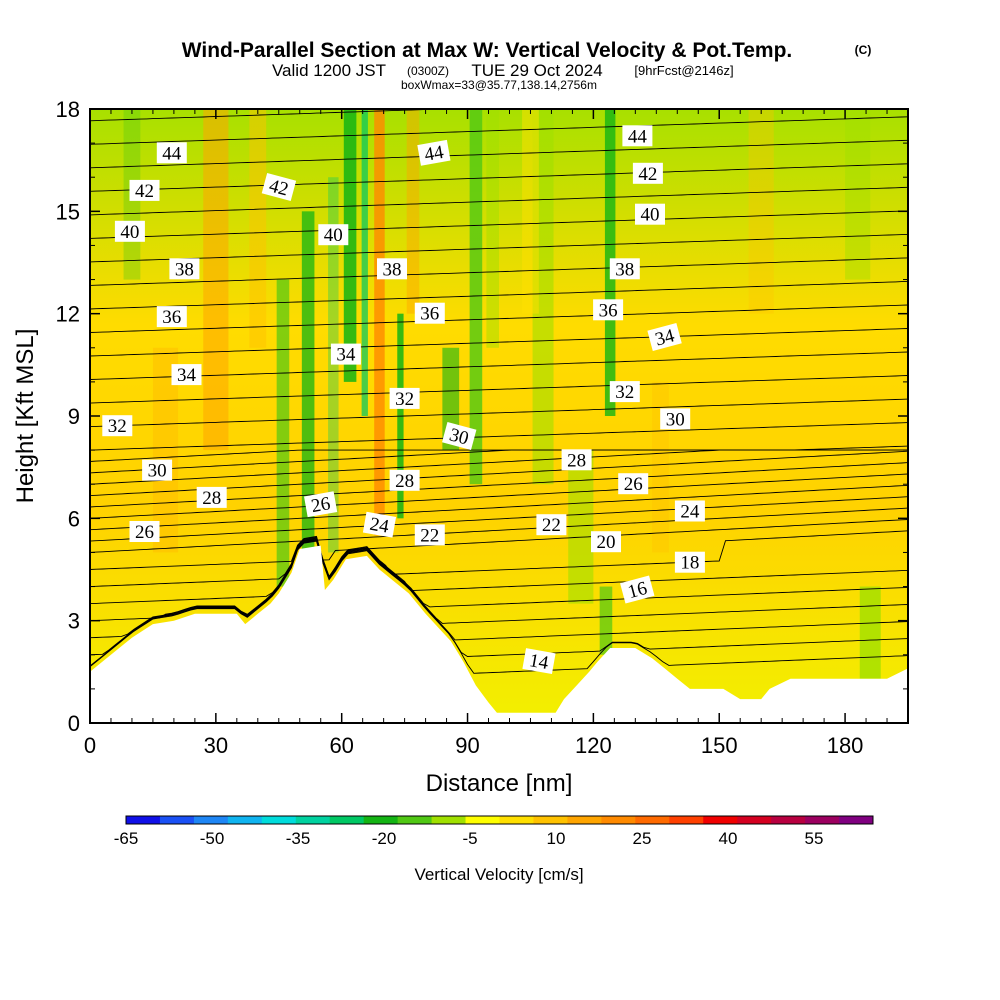 This screenshot has width=1000, height=1000. What do you see at coordinates (536, 70) in the screenshot?
I see `valid-date: TUE 29 Oct 2024` at bounding box center [536, 70].